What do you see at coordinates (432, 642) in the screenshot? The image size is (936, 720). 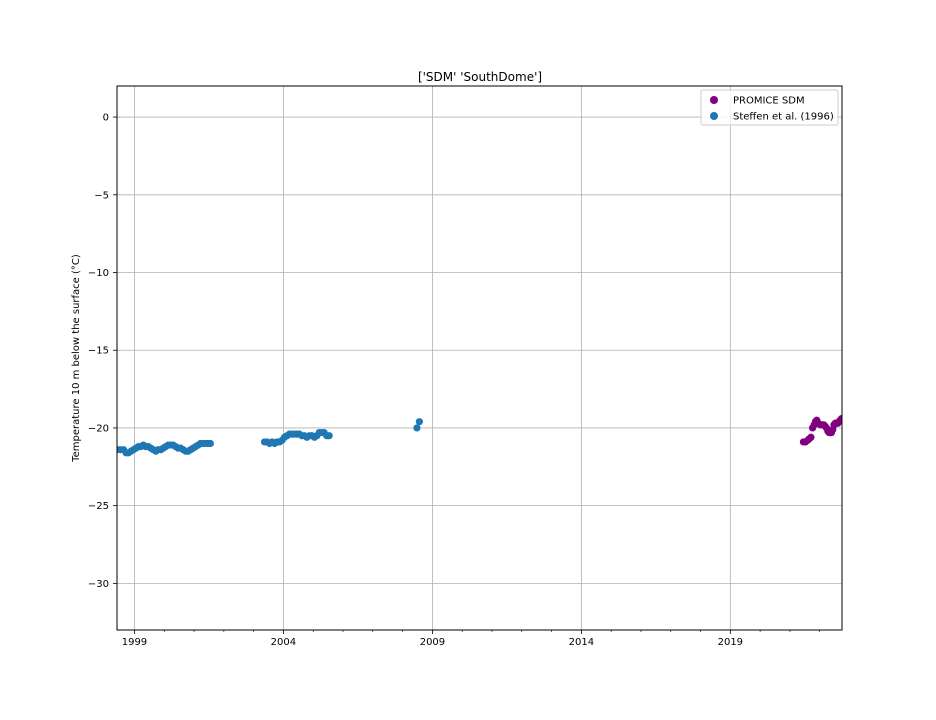 I see `x-tick-label: 2009` at bounding box center [432, 642].